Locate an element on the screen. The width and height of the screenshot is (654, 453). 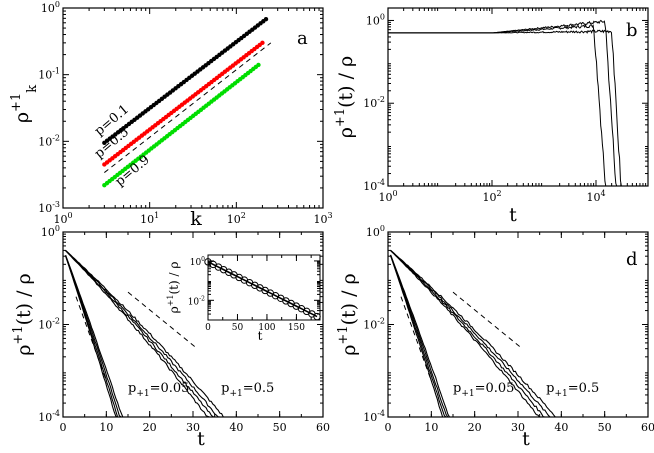
y-tick-label: 10⁻¹ is located at coordinates (49, 74).